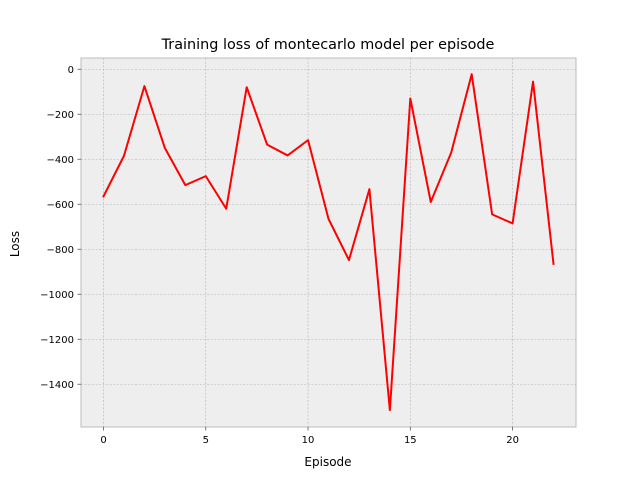 This screenshot has width=640, height=480. I want to click on x-axis-label: Episode, so click(327, 462).